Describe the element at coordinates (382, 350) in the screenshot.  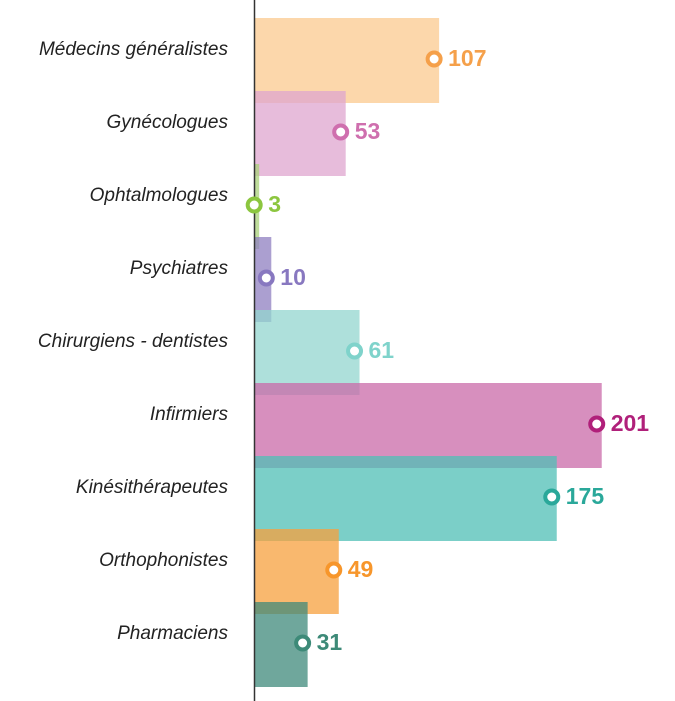
I see `value-label: 61` at that location.